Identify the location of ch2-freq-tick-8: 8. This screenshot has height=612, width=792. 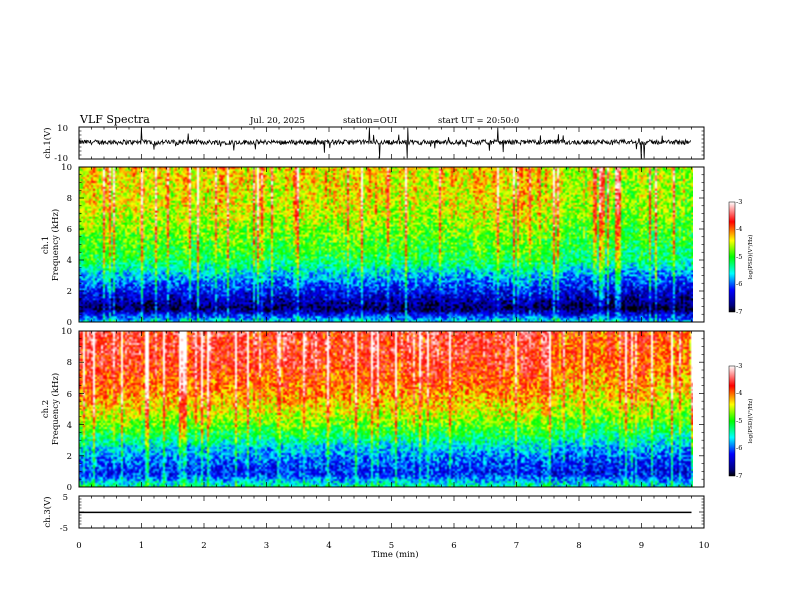
(69, 363).